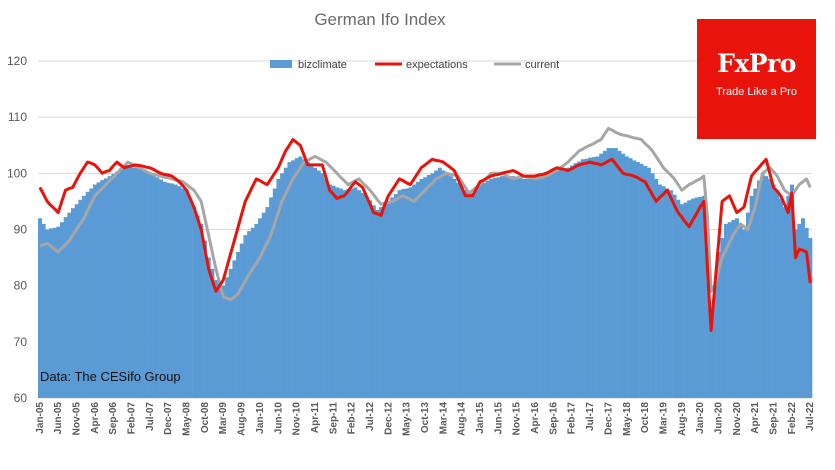  I want to click on x-tick-label: Mar-14, so click(443, 418).